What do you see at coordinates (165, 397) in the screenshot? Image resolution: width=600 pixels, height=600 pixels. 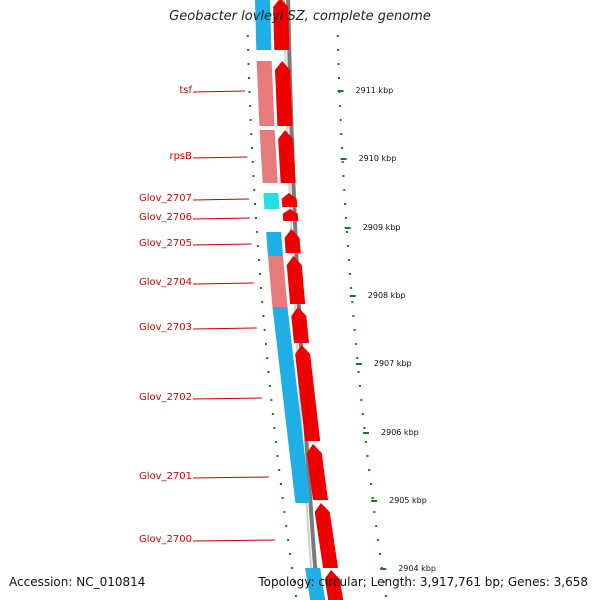 I see `gene-label: Glov_2702` at bounding box center [165, 397].